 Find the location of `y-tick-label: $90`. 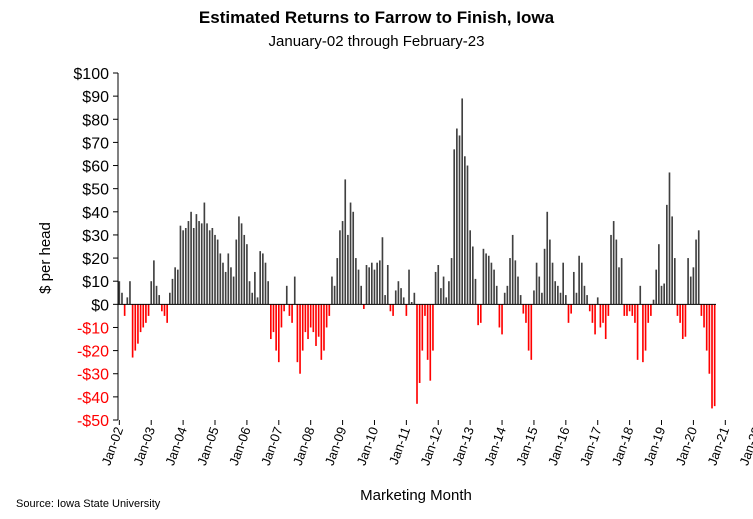

y-tick-label: $90 is located at coordinates (95, 97).